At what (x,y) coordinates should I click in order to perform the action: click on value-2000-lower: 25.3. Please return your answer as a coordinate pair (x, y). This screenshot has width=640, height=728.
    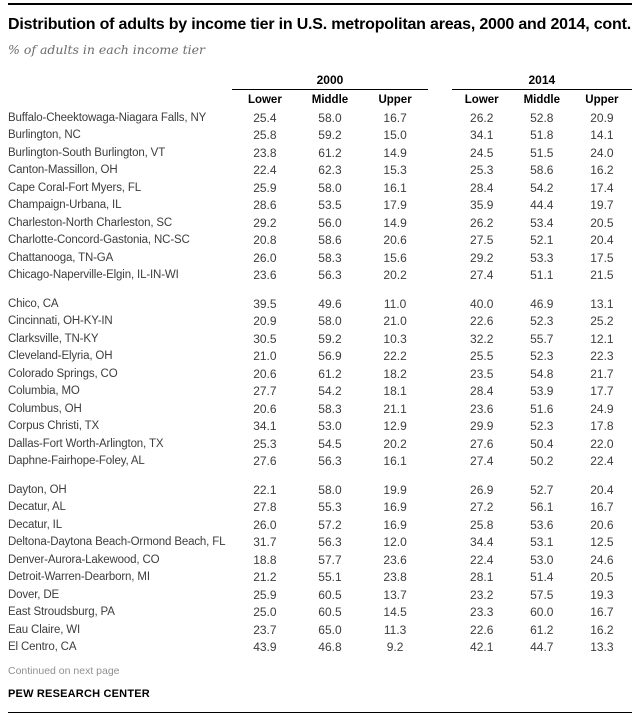
    Looking at the image, I should click on (265, 443).